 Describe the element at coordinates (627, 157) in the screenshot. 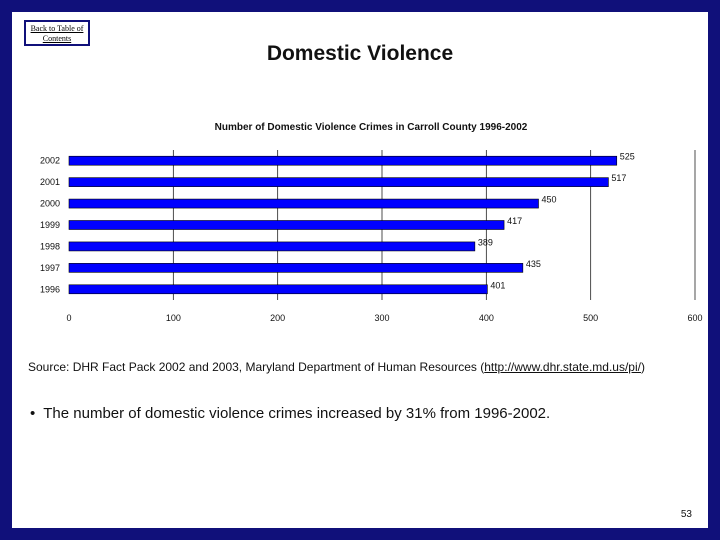

I see `data-label: 525` at that location.